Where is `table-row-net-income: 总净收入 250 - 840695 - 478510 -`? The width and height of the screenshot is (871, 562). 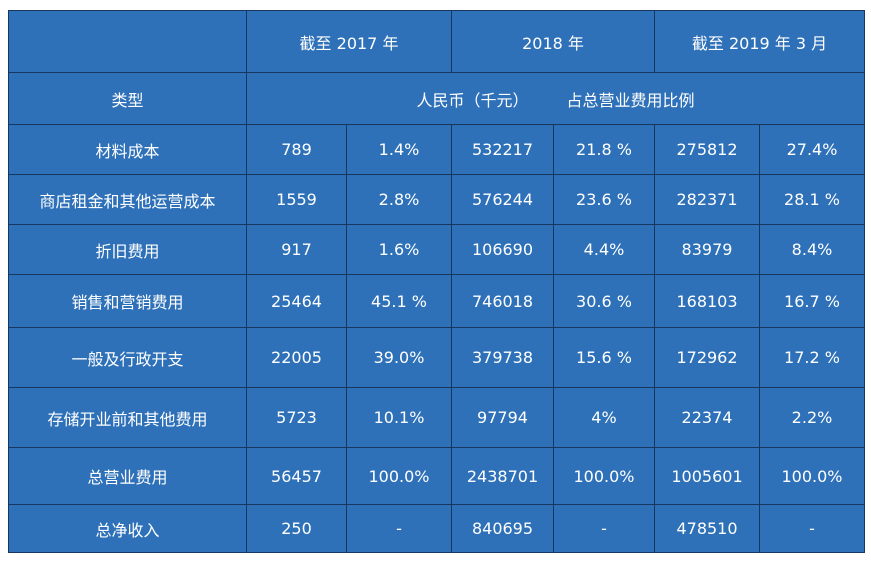
table-row-net-income: 总净收入 250 - 840695 - 478510 - is located at coordinates (436, 528).